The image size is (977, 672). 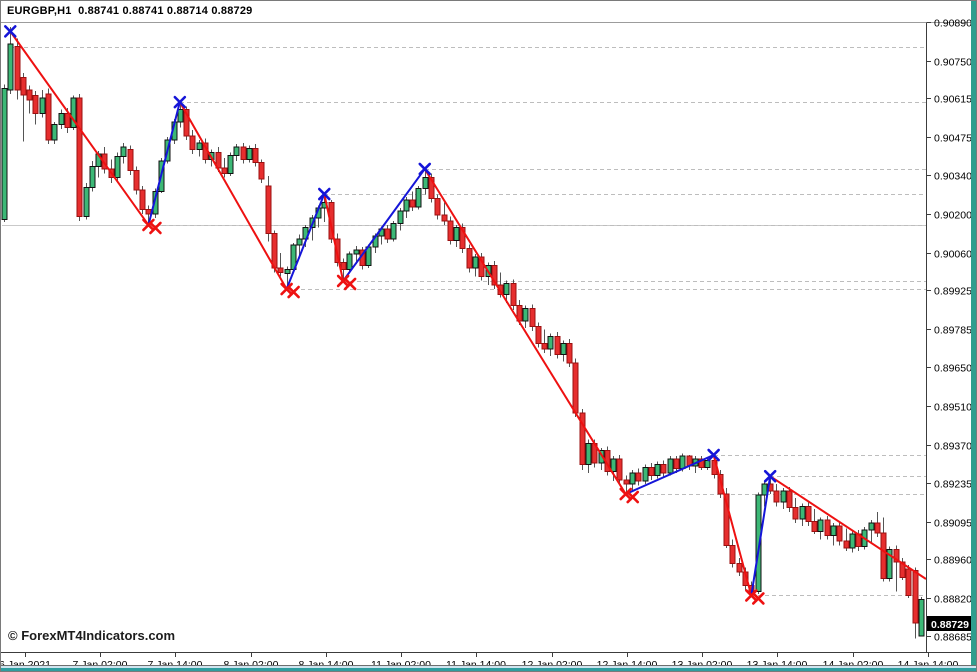 What do you see at coordinates (953, 216) in the screenshot?
I see `price-tick-label: 0.90200` at bounding box center [953, 216].